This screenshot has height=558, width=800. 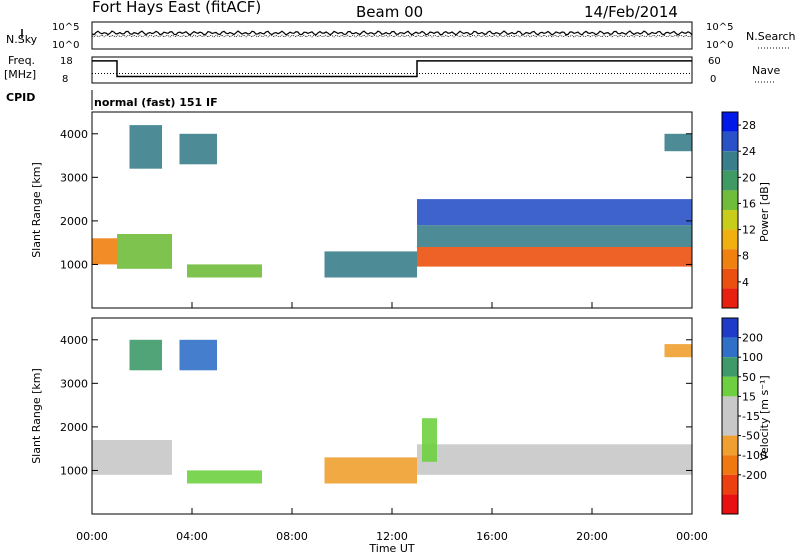 What do you see at coordinates (719, 45) in the screenshot?
I see `noise-right-tick-bottom: 10^0` at bounding box center [719, 45].